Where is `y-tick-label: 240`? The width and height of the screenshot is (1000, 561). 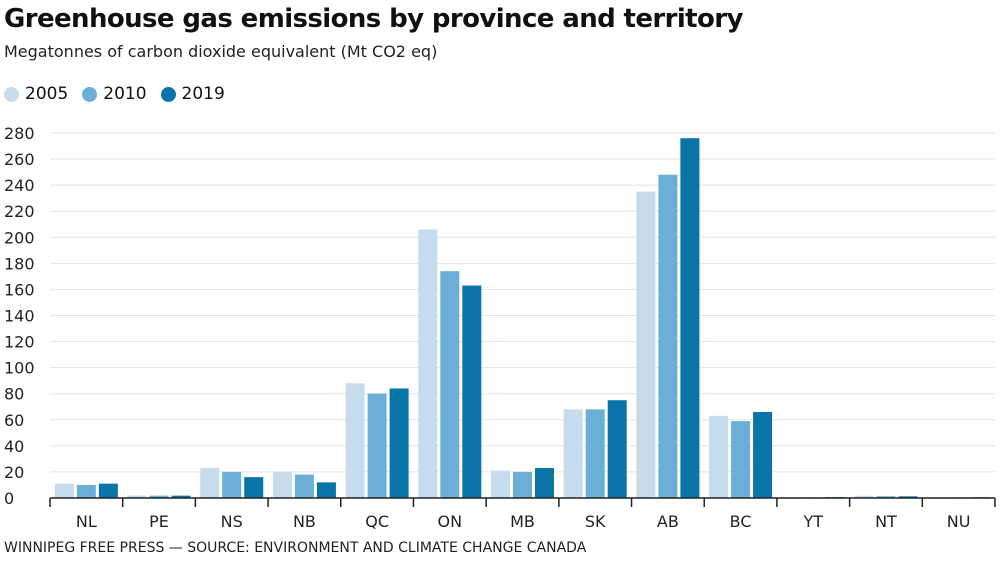 y-tick-label: 240 is located at coordinates (19, 185).